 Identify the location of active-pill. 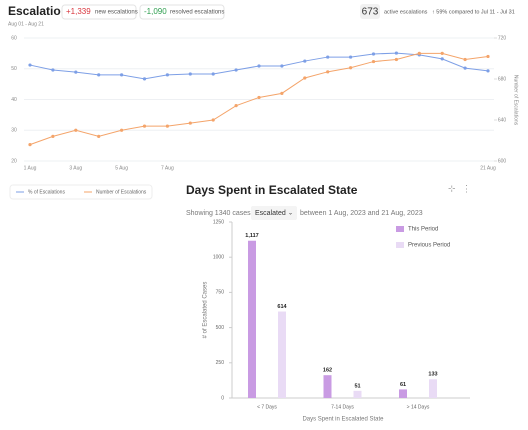
(370, 11).